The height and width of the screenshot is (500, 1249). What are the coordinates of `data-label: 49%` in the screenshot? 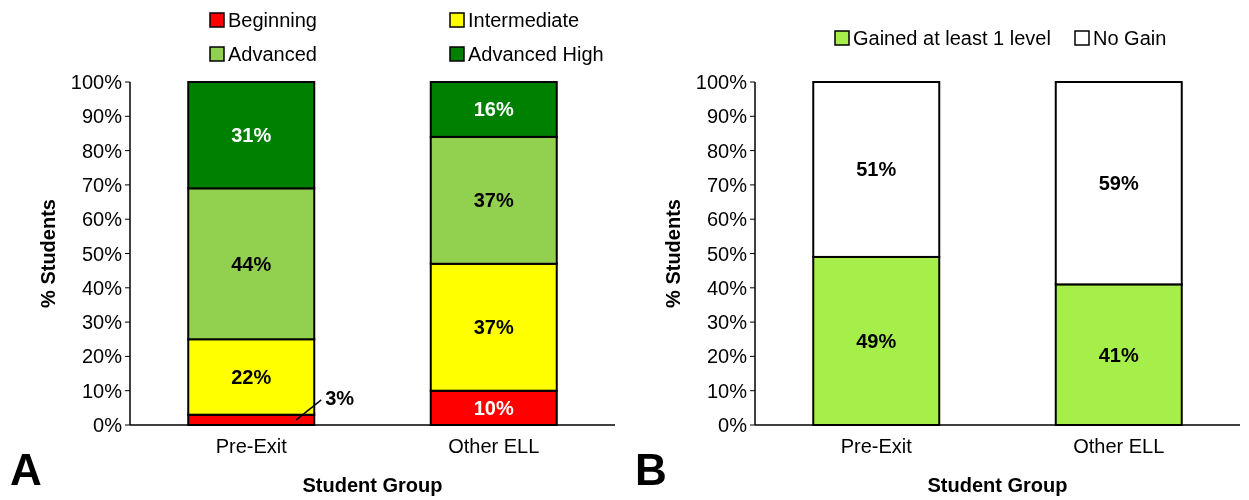 It's located at (876, 340).